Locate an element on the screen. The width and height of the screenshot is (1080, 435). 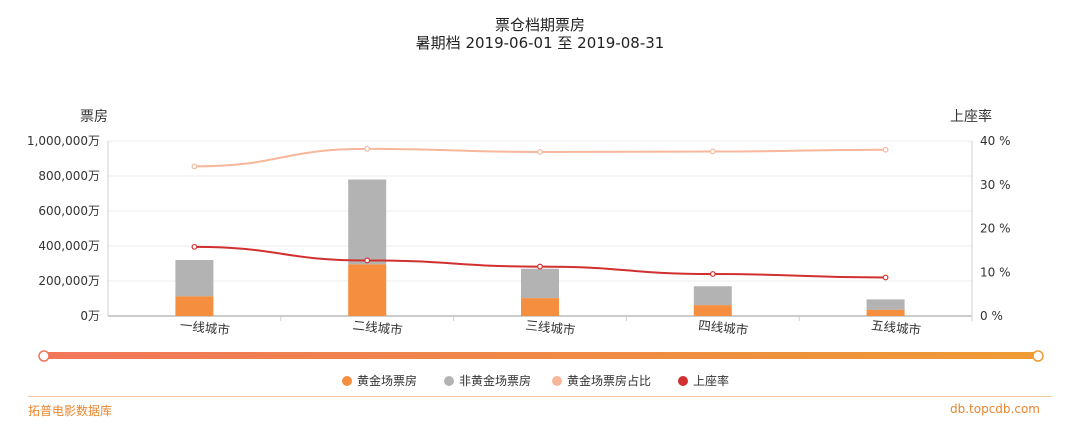
y2-axis-title: 上座率 is located at coordinates (971, 116).